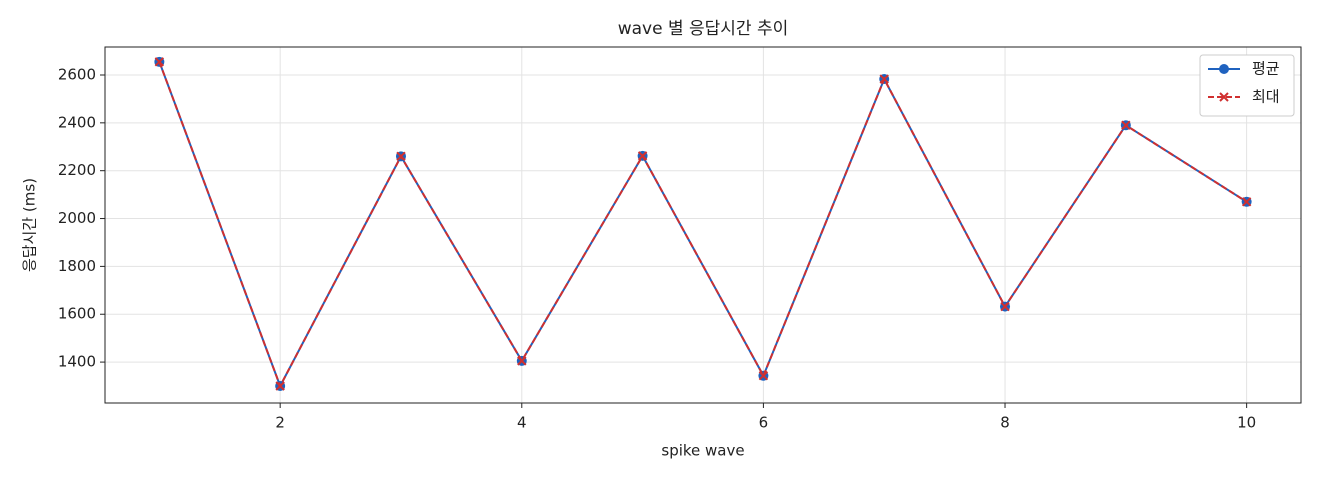 The width and height of the screenshot is (1320, 480). Describe the element at coordinates (1266, 97) in the screenshot. I see `legend-label: 최대` at that location.